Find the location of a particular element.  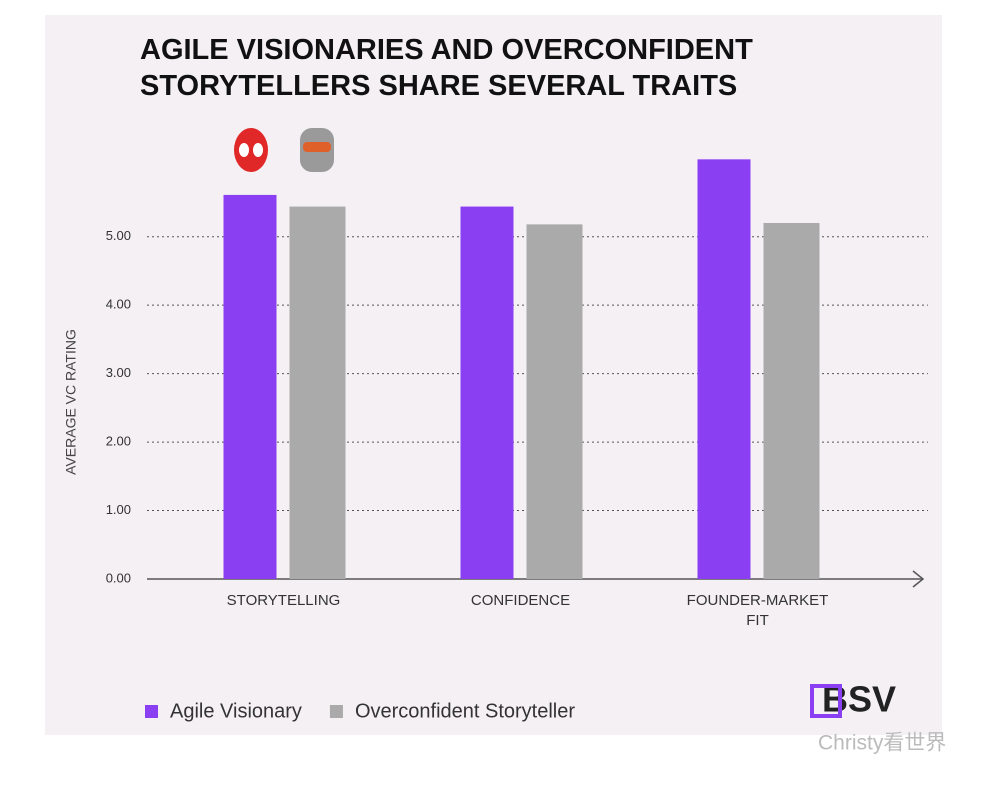

y-tick-label: 1.00 is located at coordinates (118, 509).